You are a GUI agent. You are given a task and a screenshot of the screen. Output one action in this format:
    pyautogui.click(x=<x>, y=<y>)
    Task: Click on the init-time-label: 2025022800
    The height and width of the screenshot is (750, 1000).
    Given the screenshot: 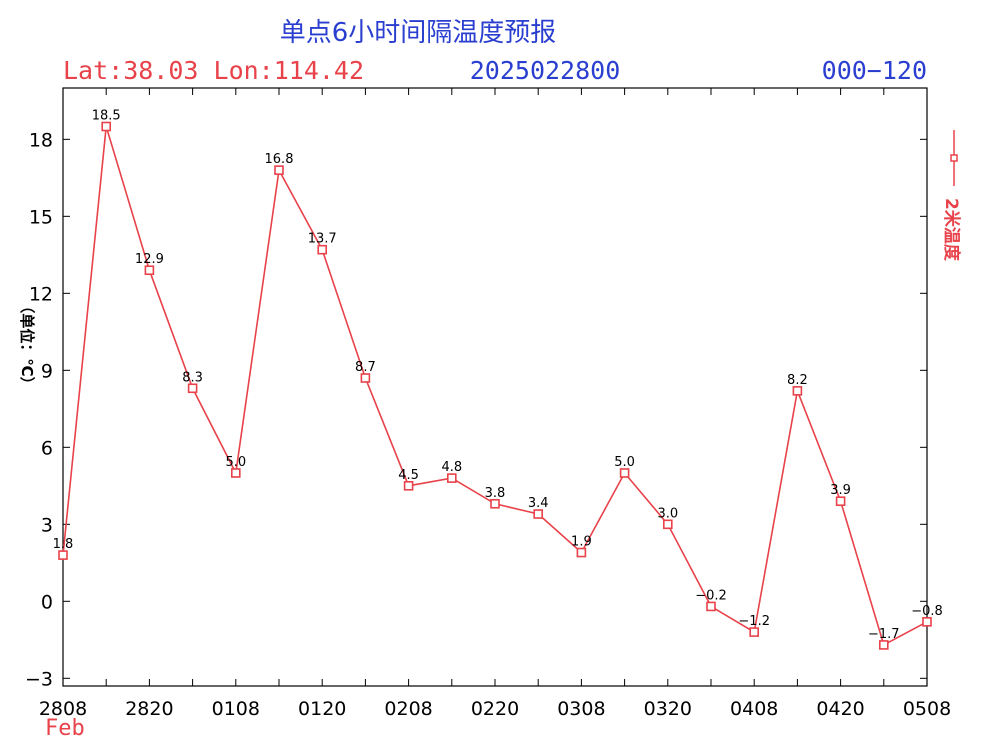 What is the action you would take?
    pyautogui.click(x=545, y=70)
    